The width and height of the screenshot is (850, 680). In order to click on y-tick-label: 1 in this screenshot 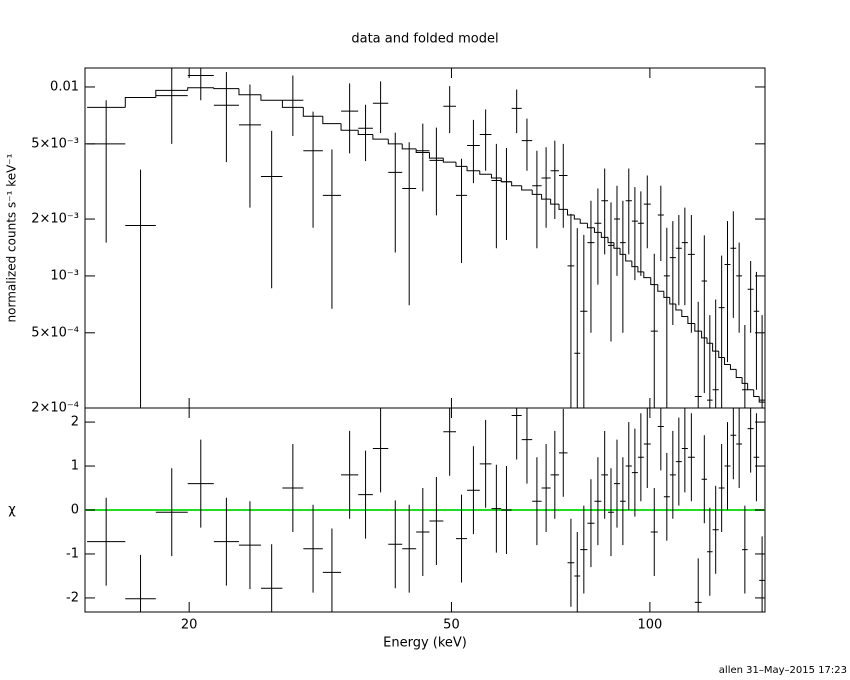, I will do `click(75, 466)`.